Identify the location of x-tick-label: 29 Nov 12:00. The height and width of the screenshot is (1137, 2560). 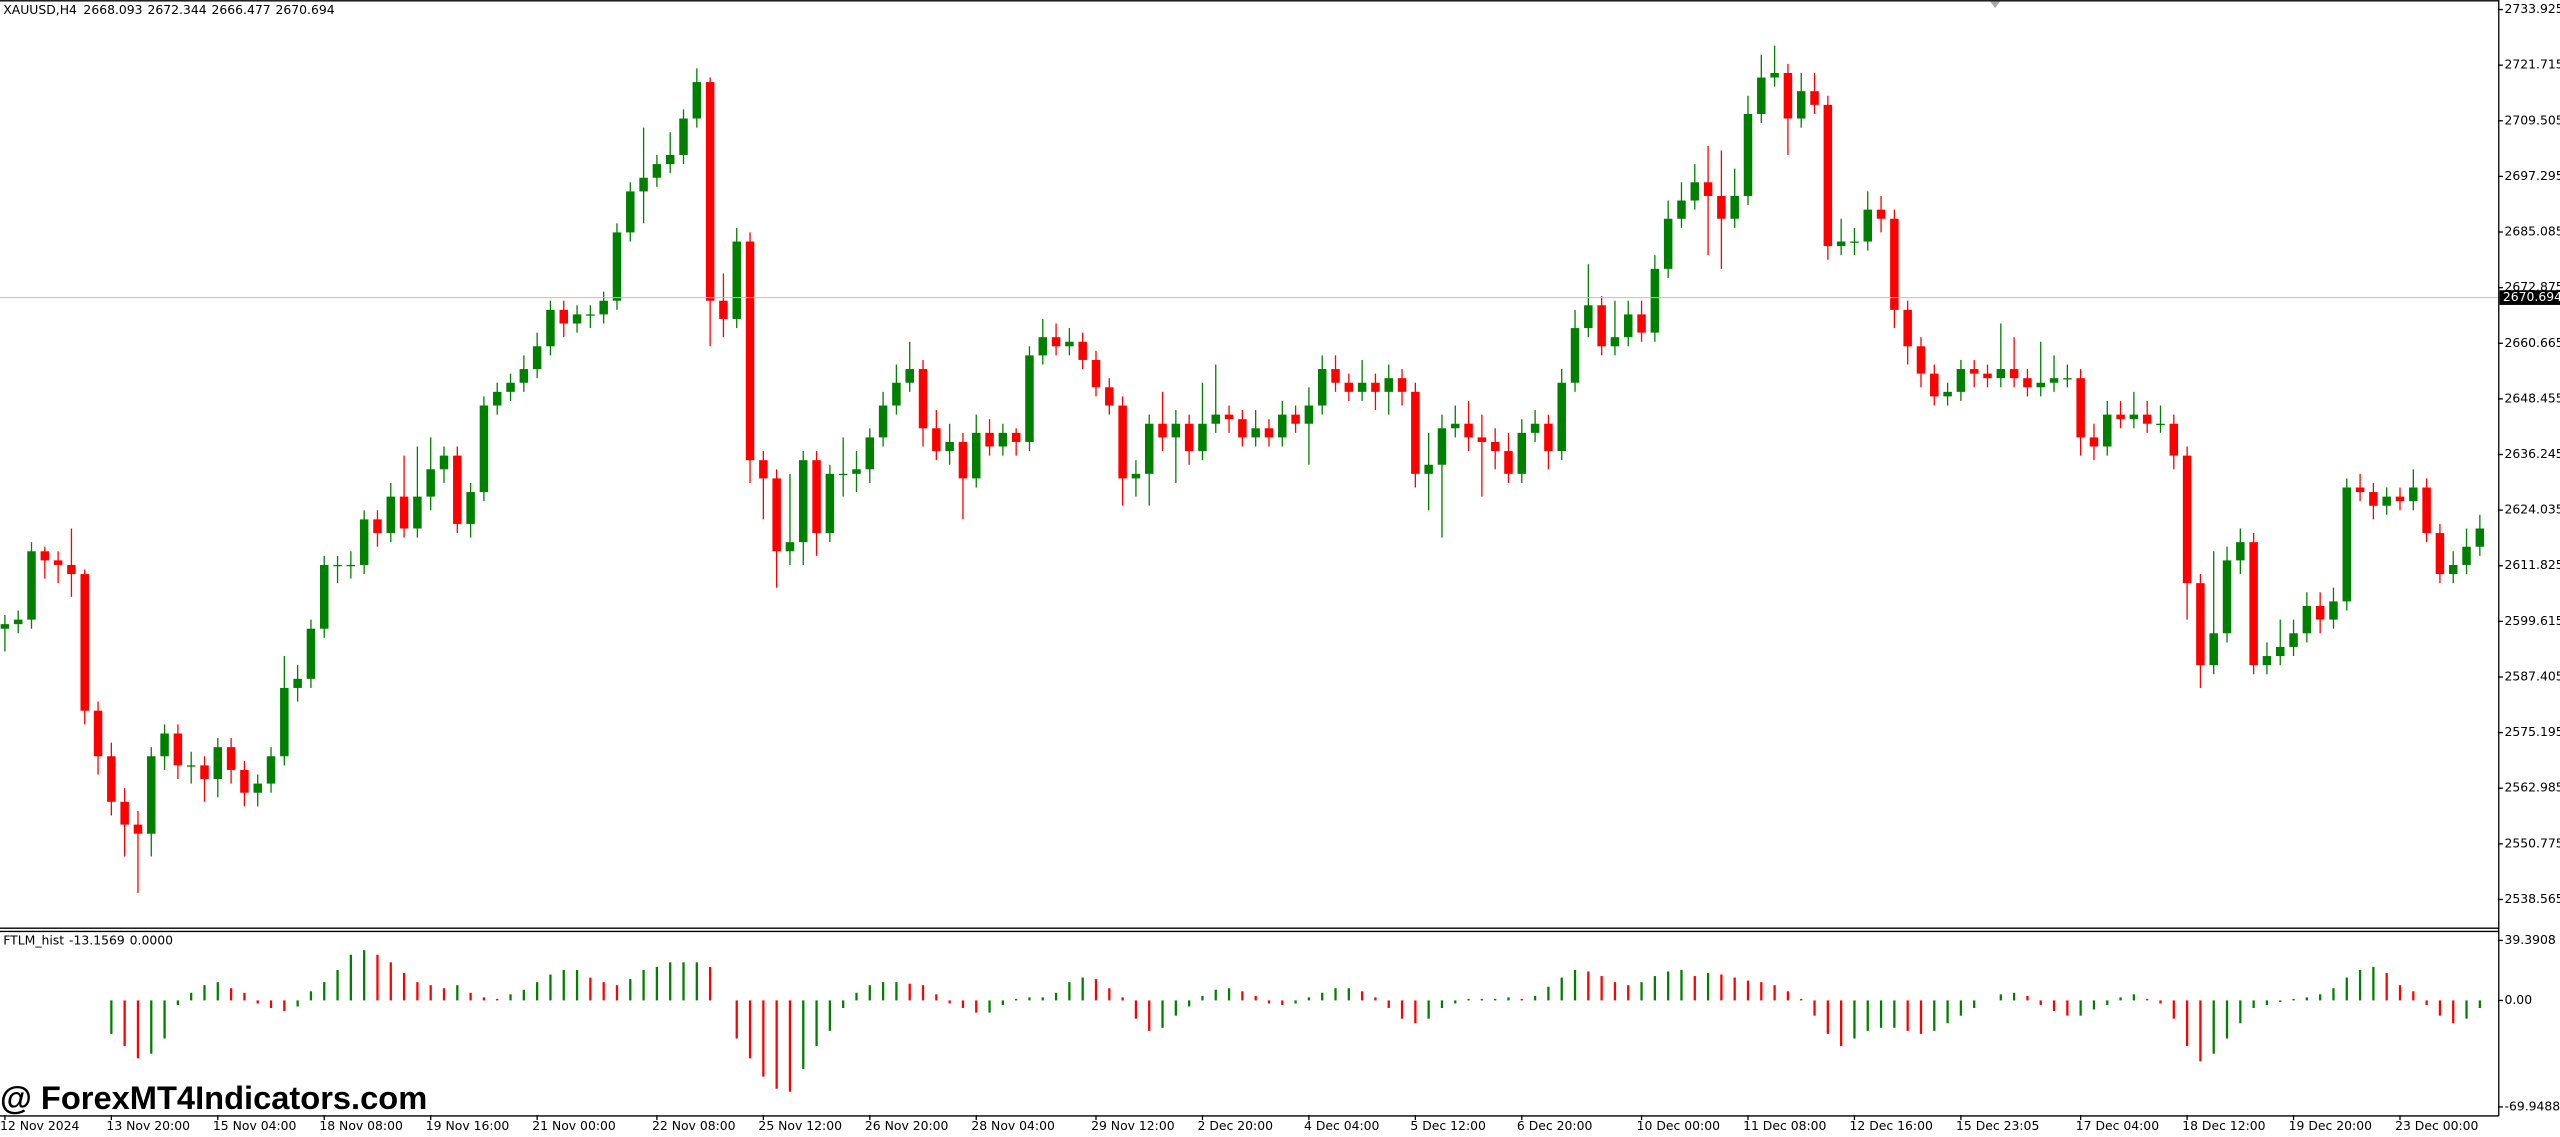
(1133, 1125).